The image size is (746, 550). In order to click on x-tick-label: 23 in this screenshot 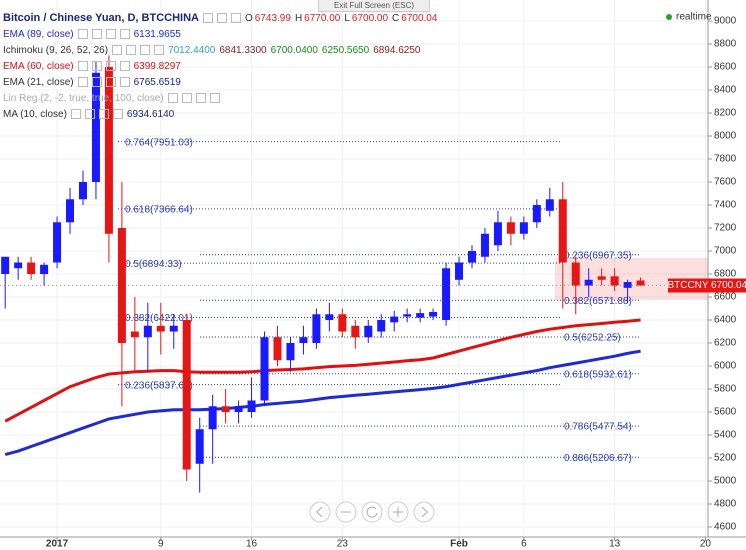, I will do `click(343, 544)`.